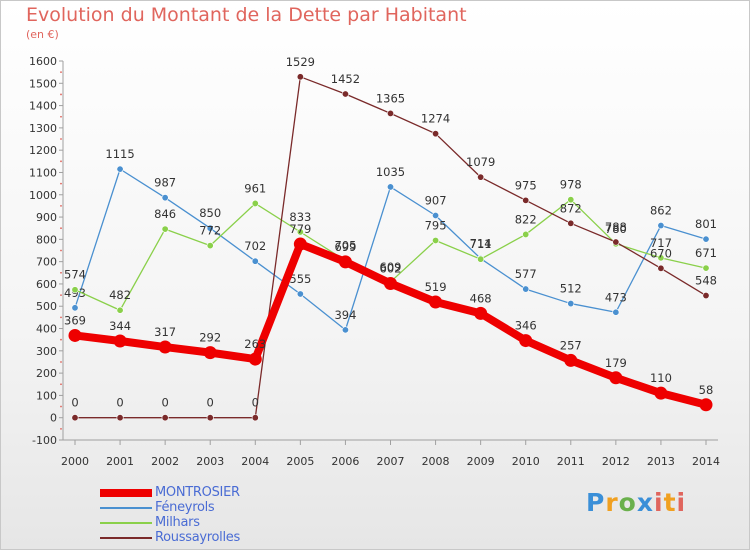  Describe the element at coordinates (481, 298) in the screenshot. I see `data-label: 468` at that location.